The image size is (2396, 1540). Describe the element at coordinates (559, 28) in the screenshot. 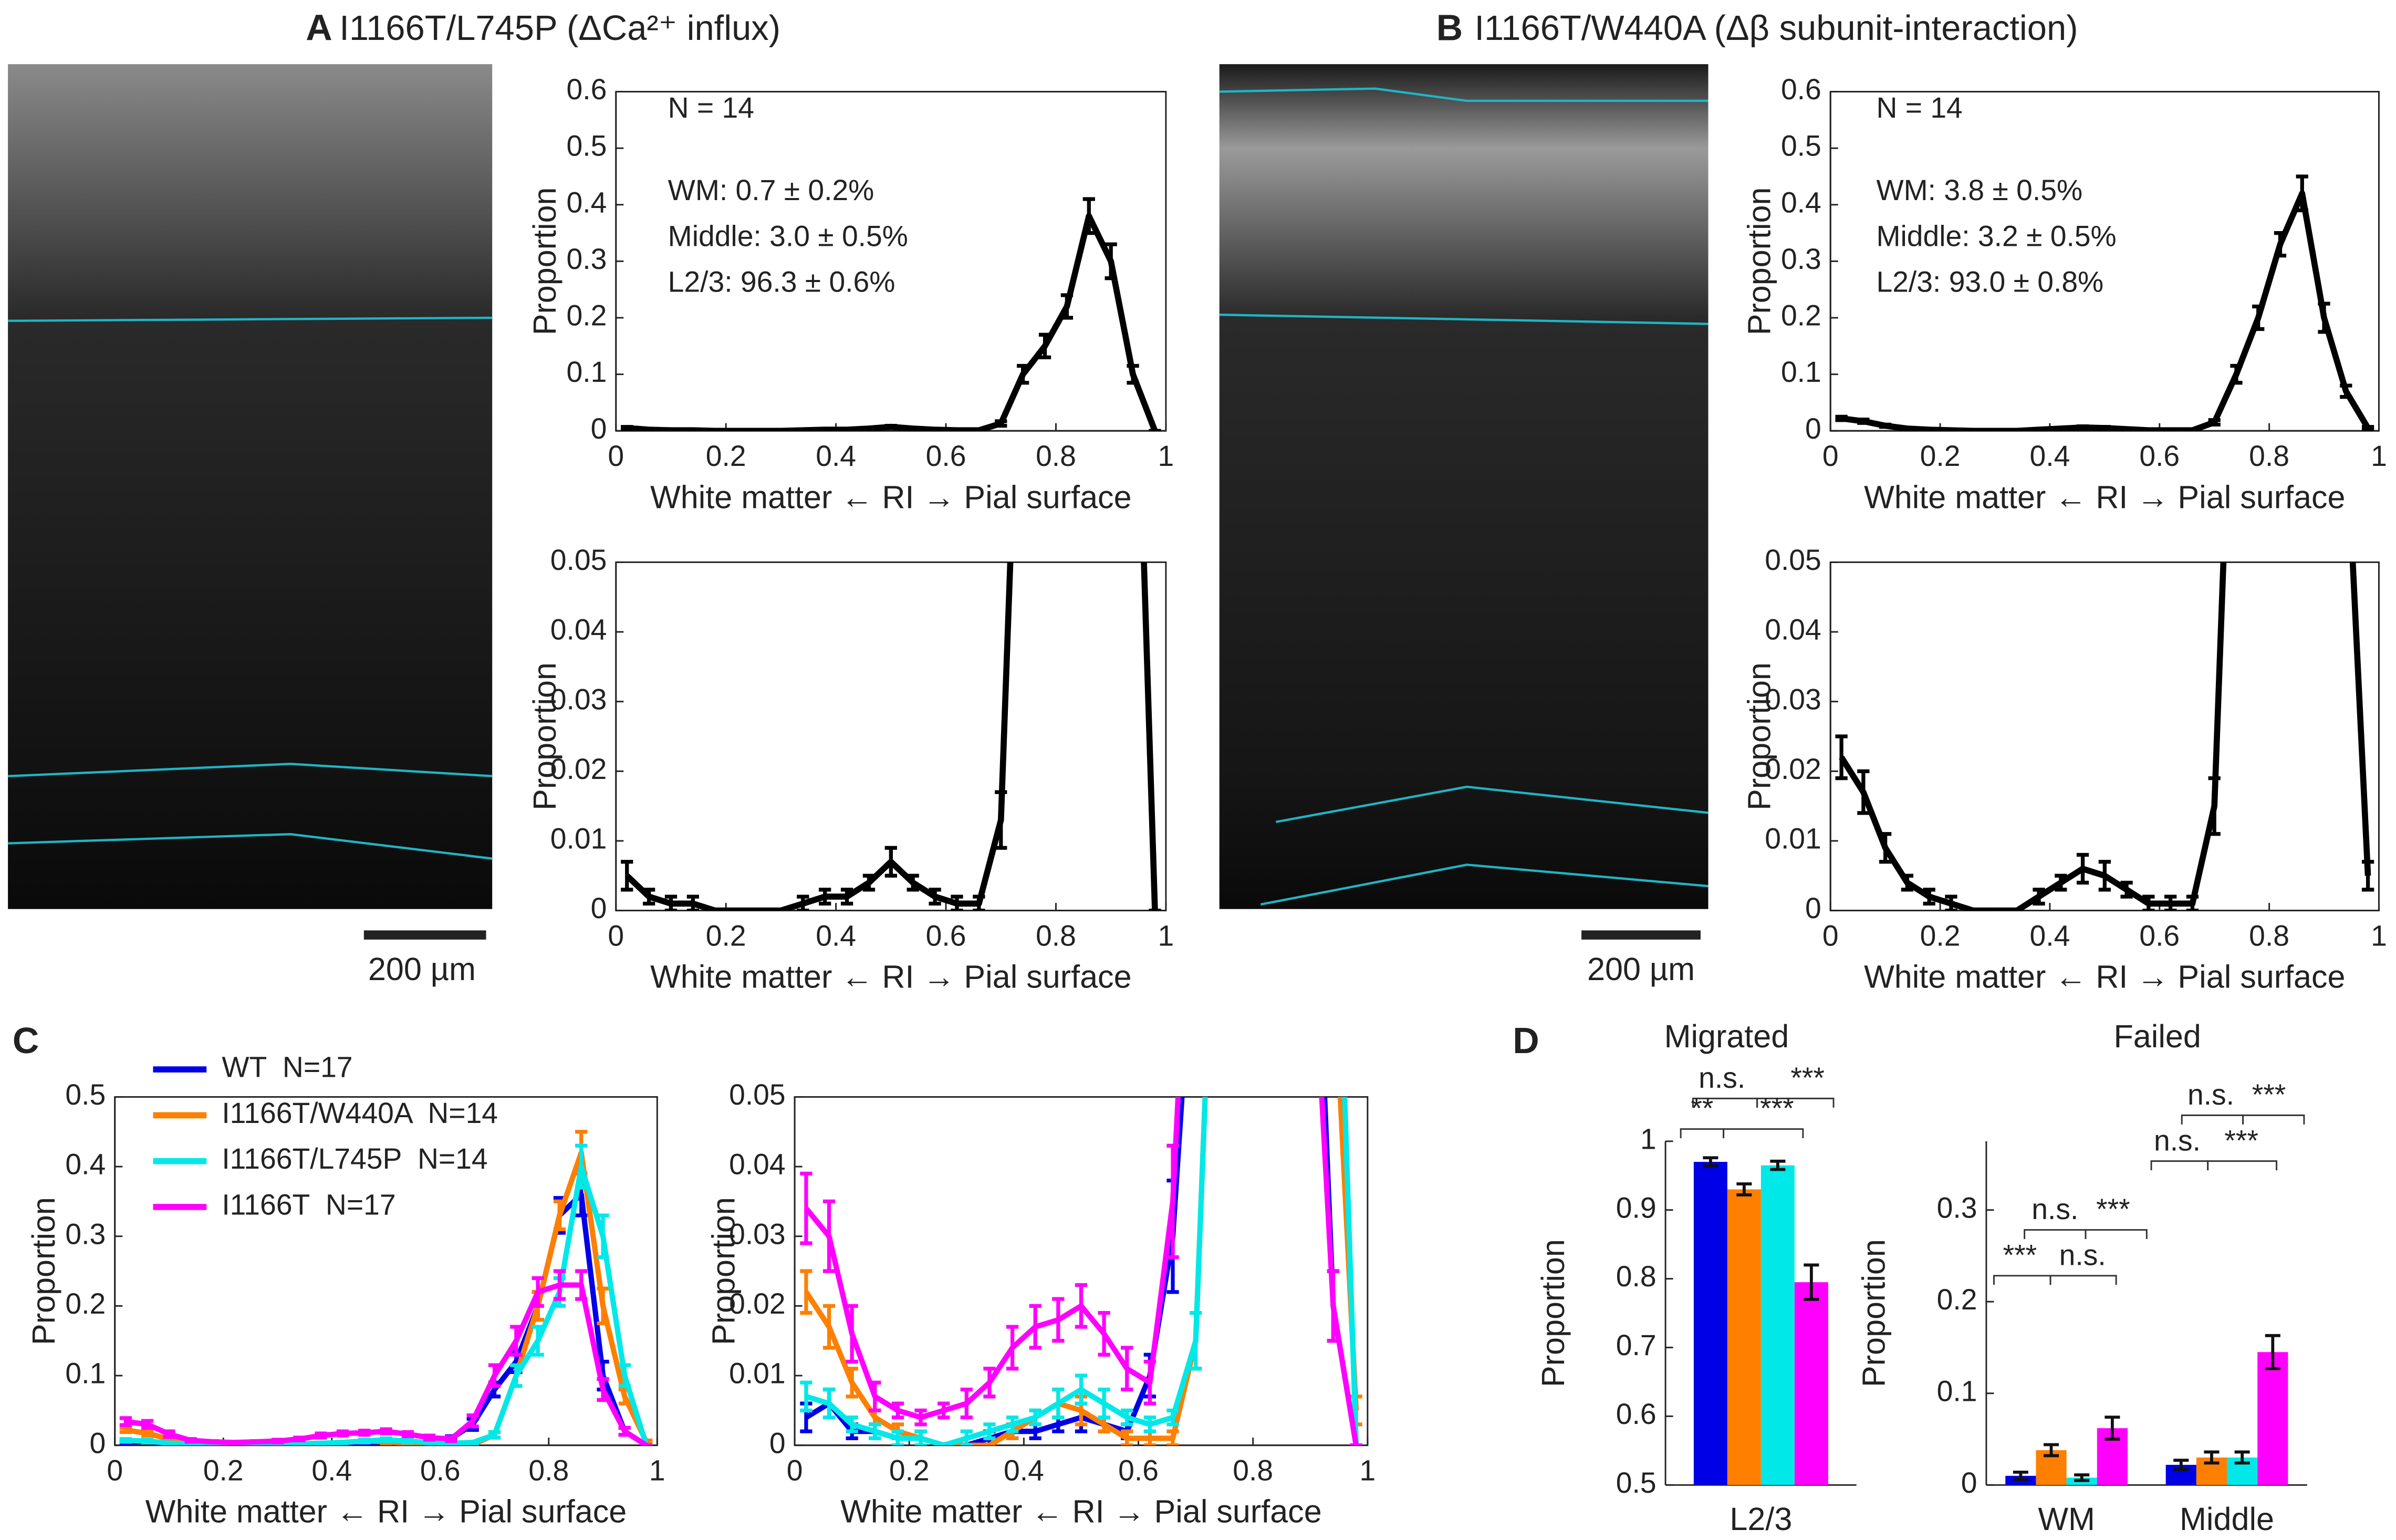

I see `chart-title: I1166T/L745P (ΔCa²⁺ influx)` at that location.